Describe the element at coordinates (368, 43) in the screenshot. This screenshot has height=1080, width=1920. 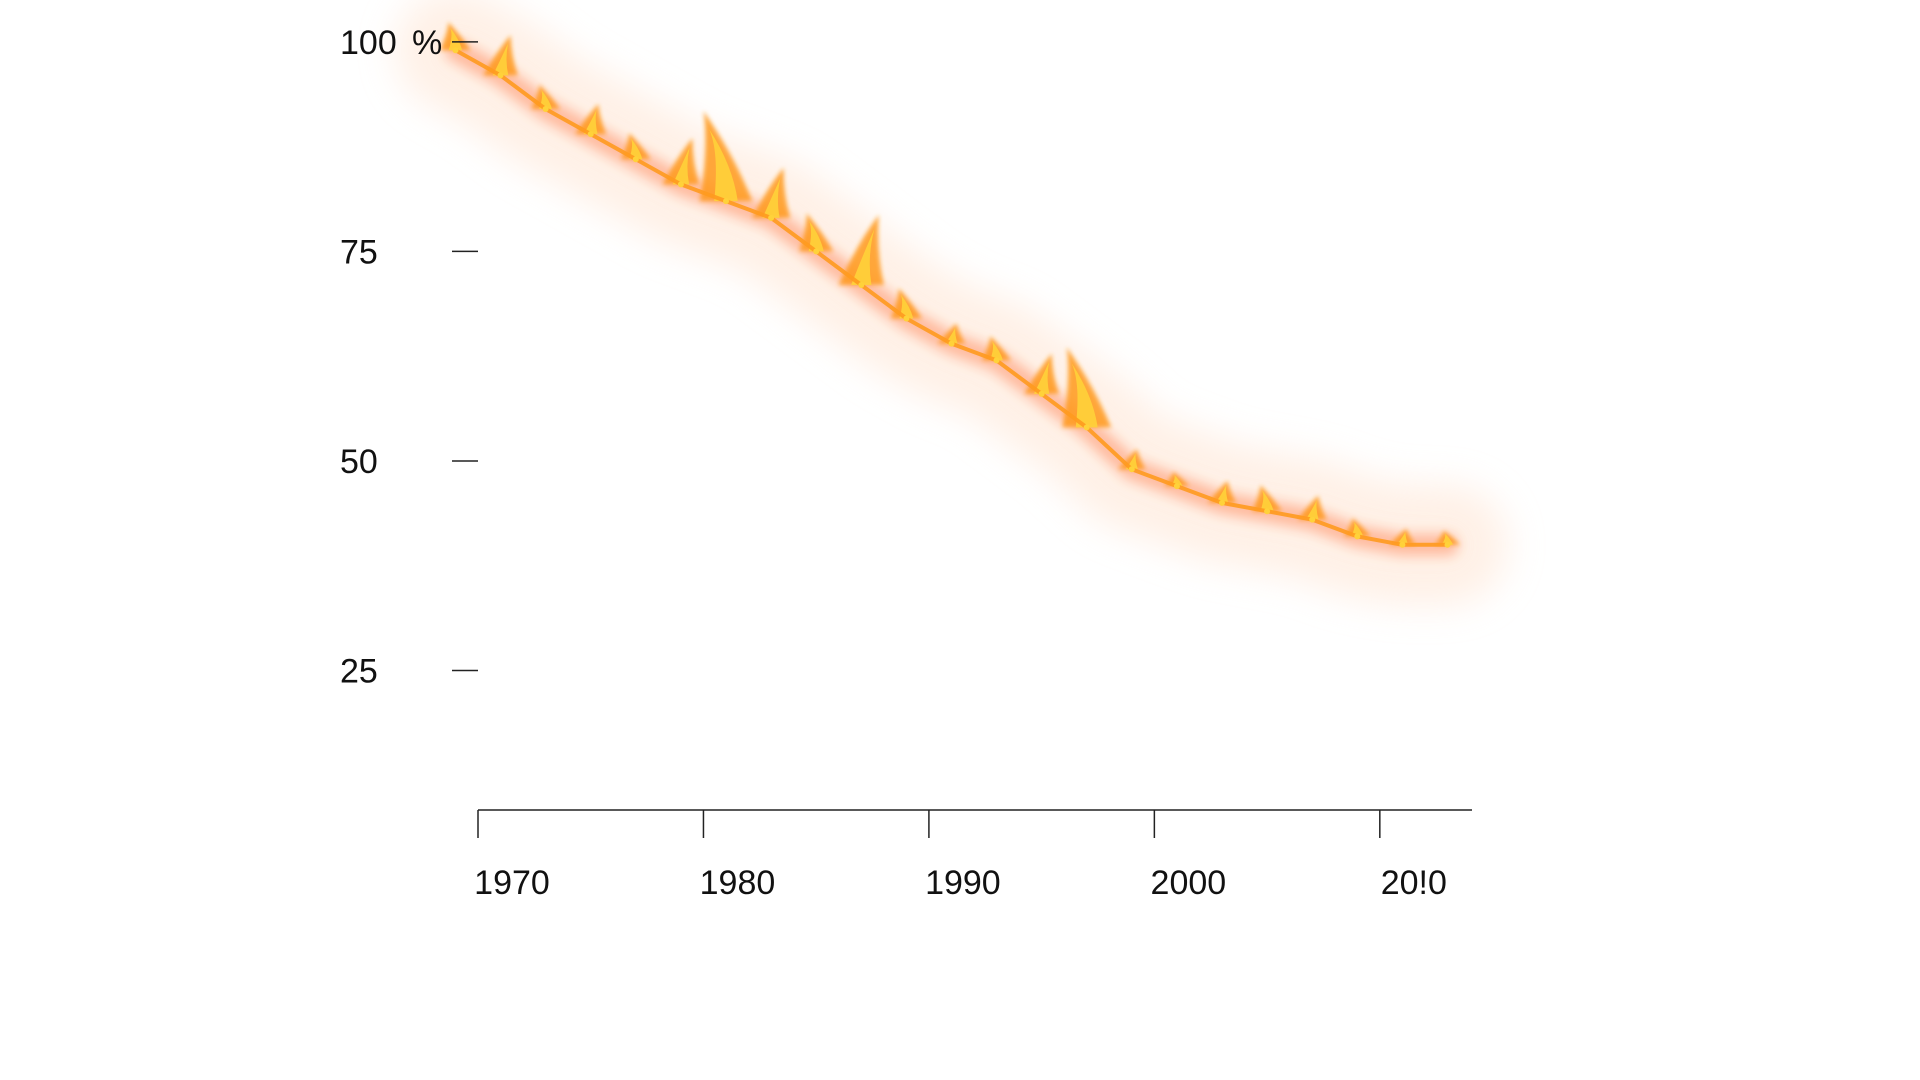
I see `y-tick-label: 100` at that location.